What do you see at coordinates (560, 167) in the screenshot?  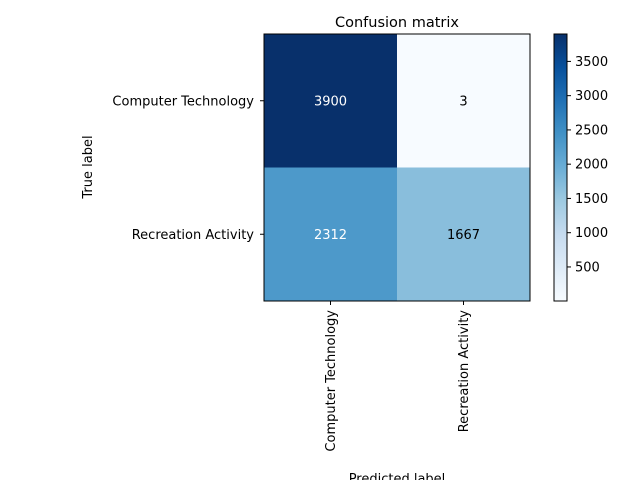 I see `colorbar` at bounding box center [560, 167].